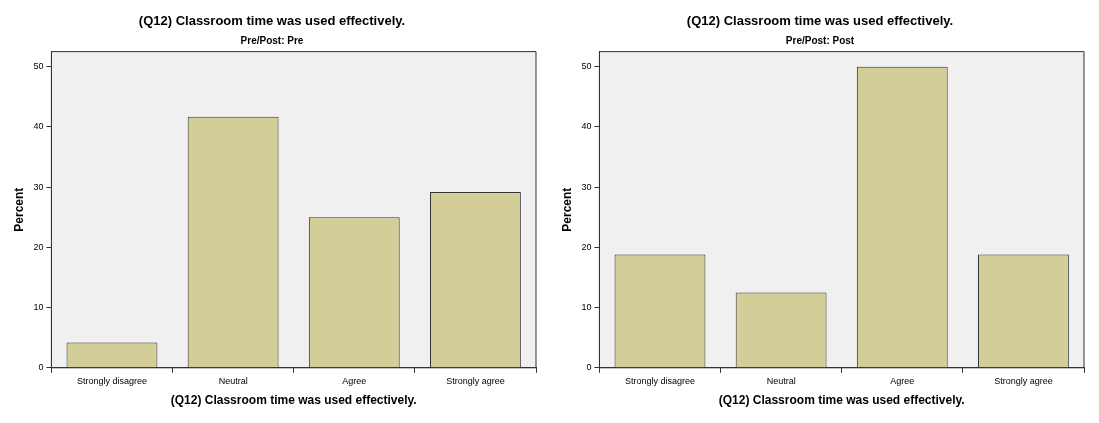 The height and width of the screenshot is (423, 1099). I want to click on chart-subtitle: Pre/Post: Post, so click(820, 41).